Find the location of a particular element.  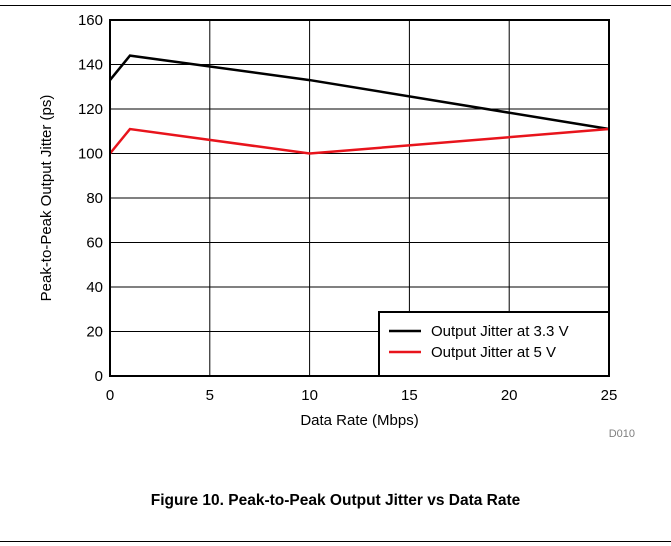

legend-label: Output Jitter at 3.3 V is located at coordinates (500, 331).